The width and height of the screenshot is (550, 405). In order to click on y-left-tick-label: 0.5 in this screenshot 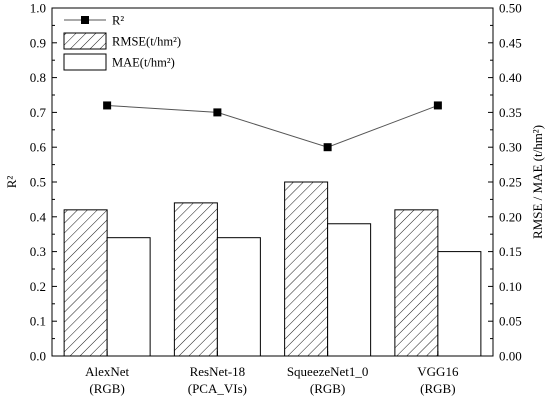, I will do `click(38, 182)`.